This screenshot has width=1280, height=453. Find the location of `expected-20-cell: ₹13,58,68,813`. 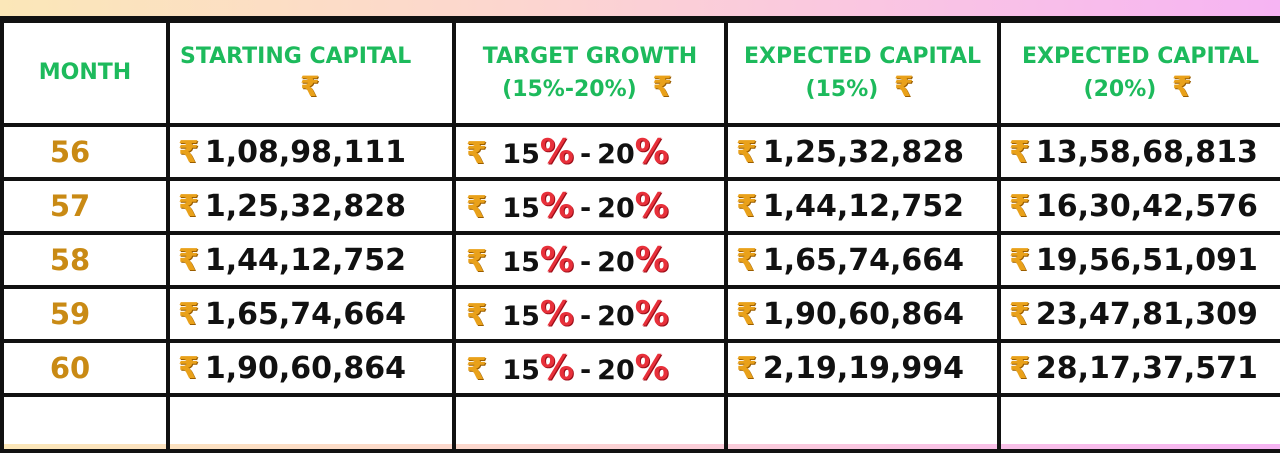

expected-20-cell: ₹13,58,68,813 is located at coordinates (1138, 152).